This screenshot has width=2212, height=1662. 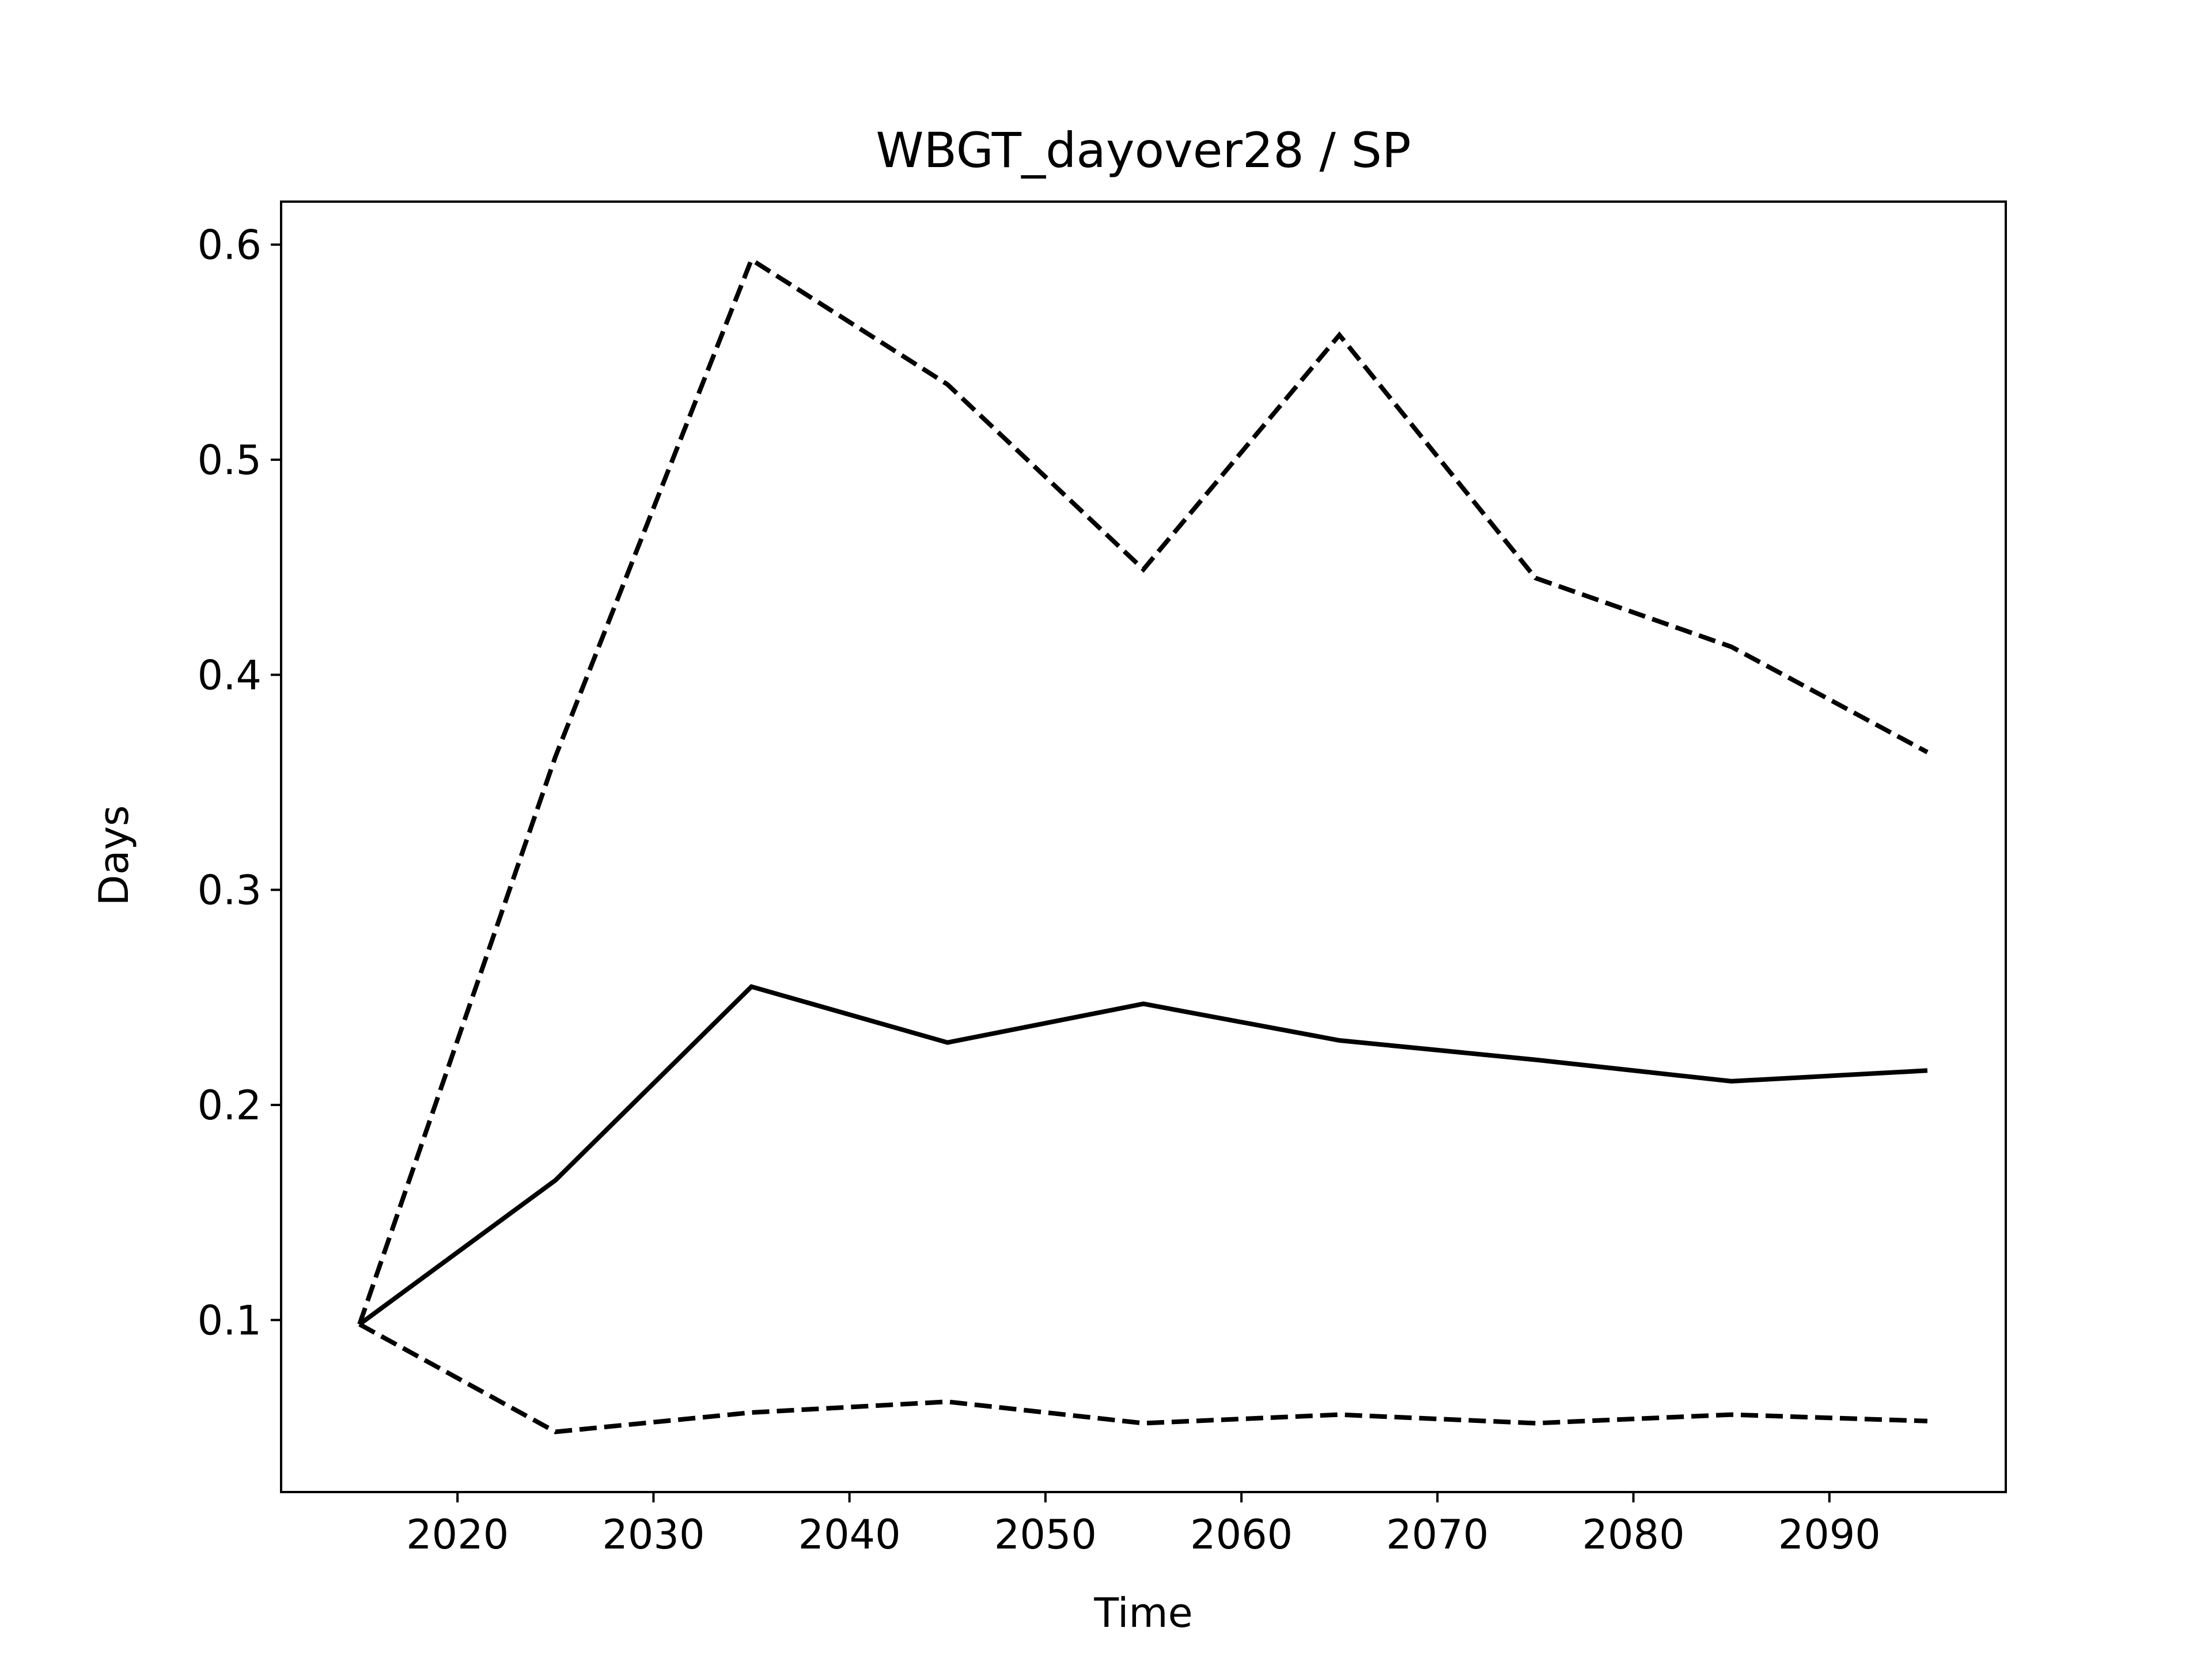 I want to click on series-line-2-dashed, so click(x=1143, y=1378).